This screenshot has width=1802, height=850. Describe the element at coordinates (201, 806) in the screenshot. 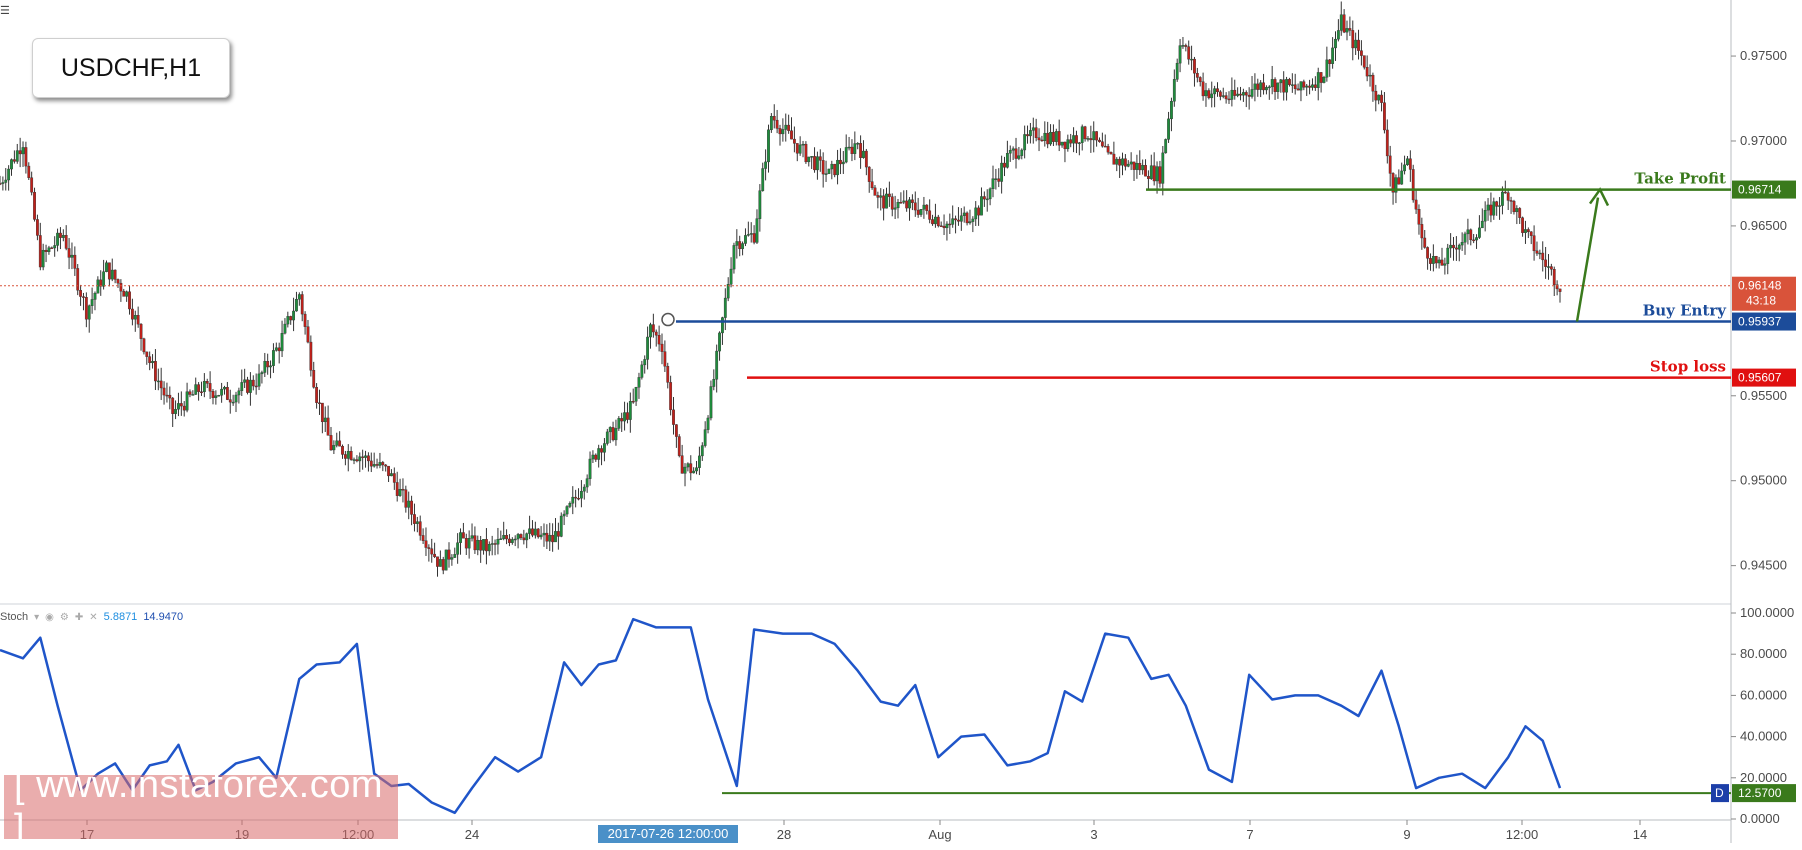

I see `watermark: [ www.instaforex.com ]` at that location.